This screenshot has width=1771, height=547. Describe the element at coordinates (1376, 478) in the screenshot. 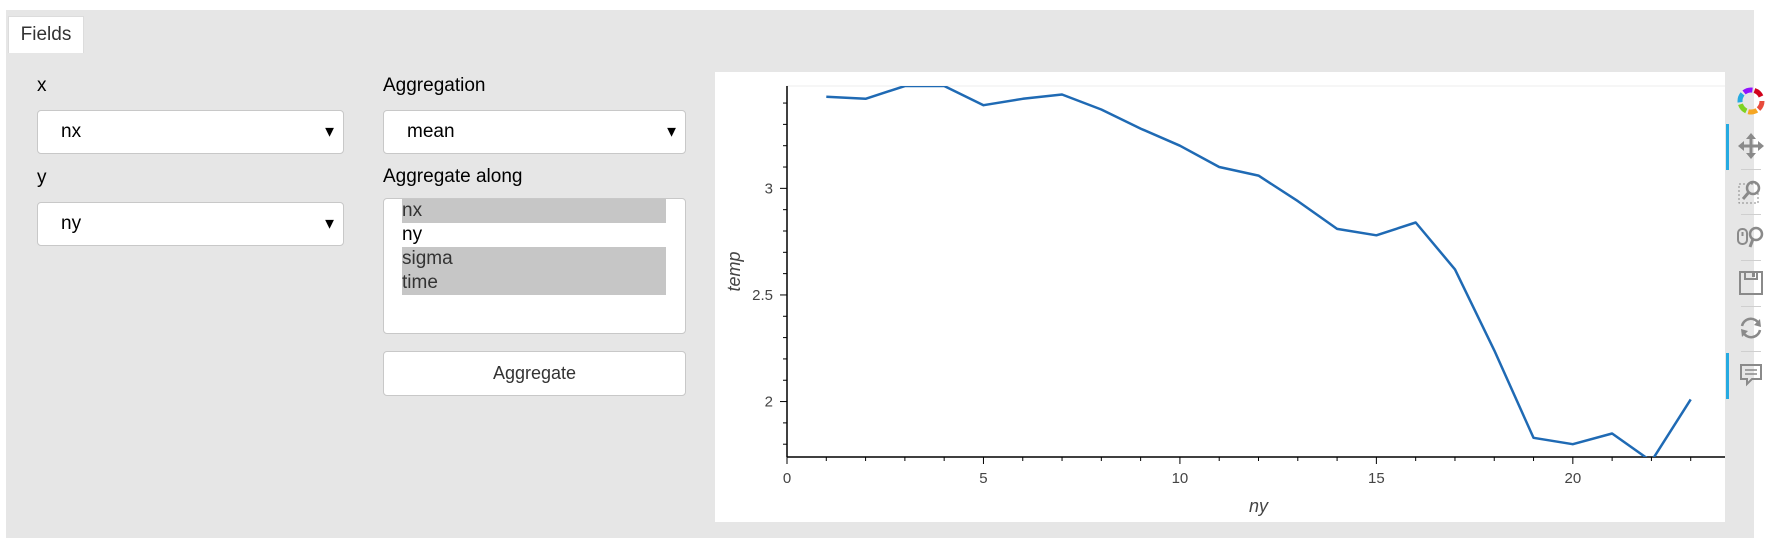

I see `x-tick-label: 15` at that location.